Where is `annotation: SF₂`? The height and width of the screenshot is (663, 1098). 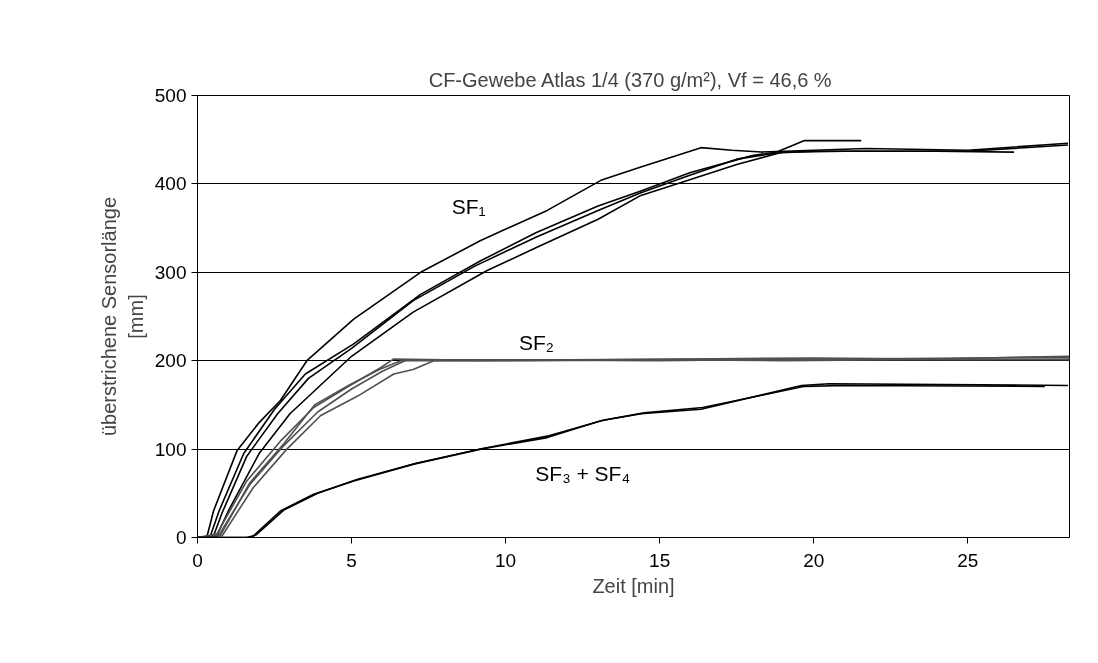 annotation: SF₂ is located at coordinates (536, 342).